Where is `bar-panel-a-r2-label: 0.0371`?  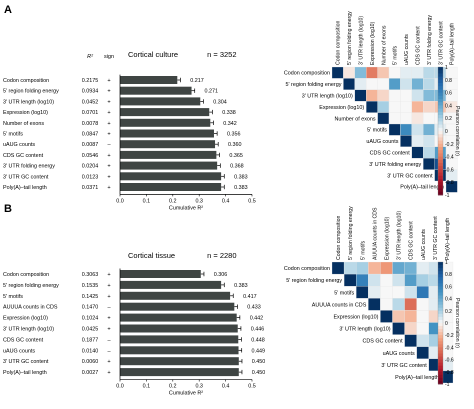
bar-panel-a-r2-label: 0.0371 is located at coordinates (90, 188).